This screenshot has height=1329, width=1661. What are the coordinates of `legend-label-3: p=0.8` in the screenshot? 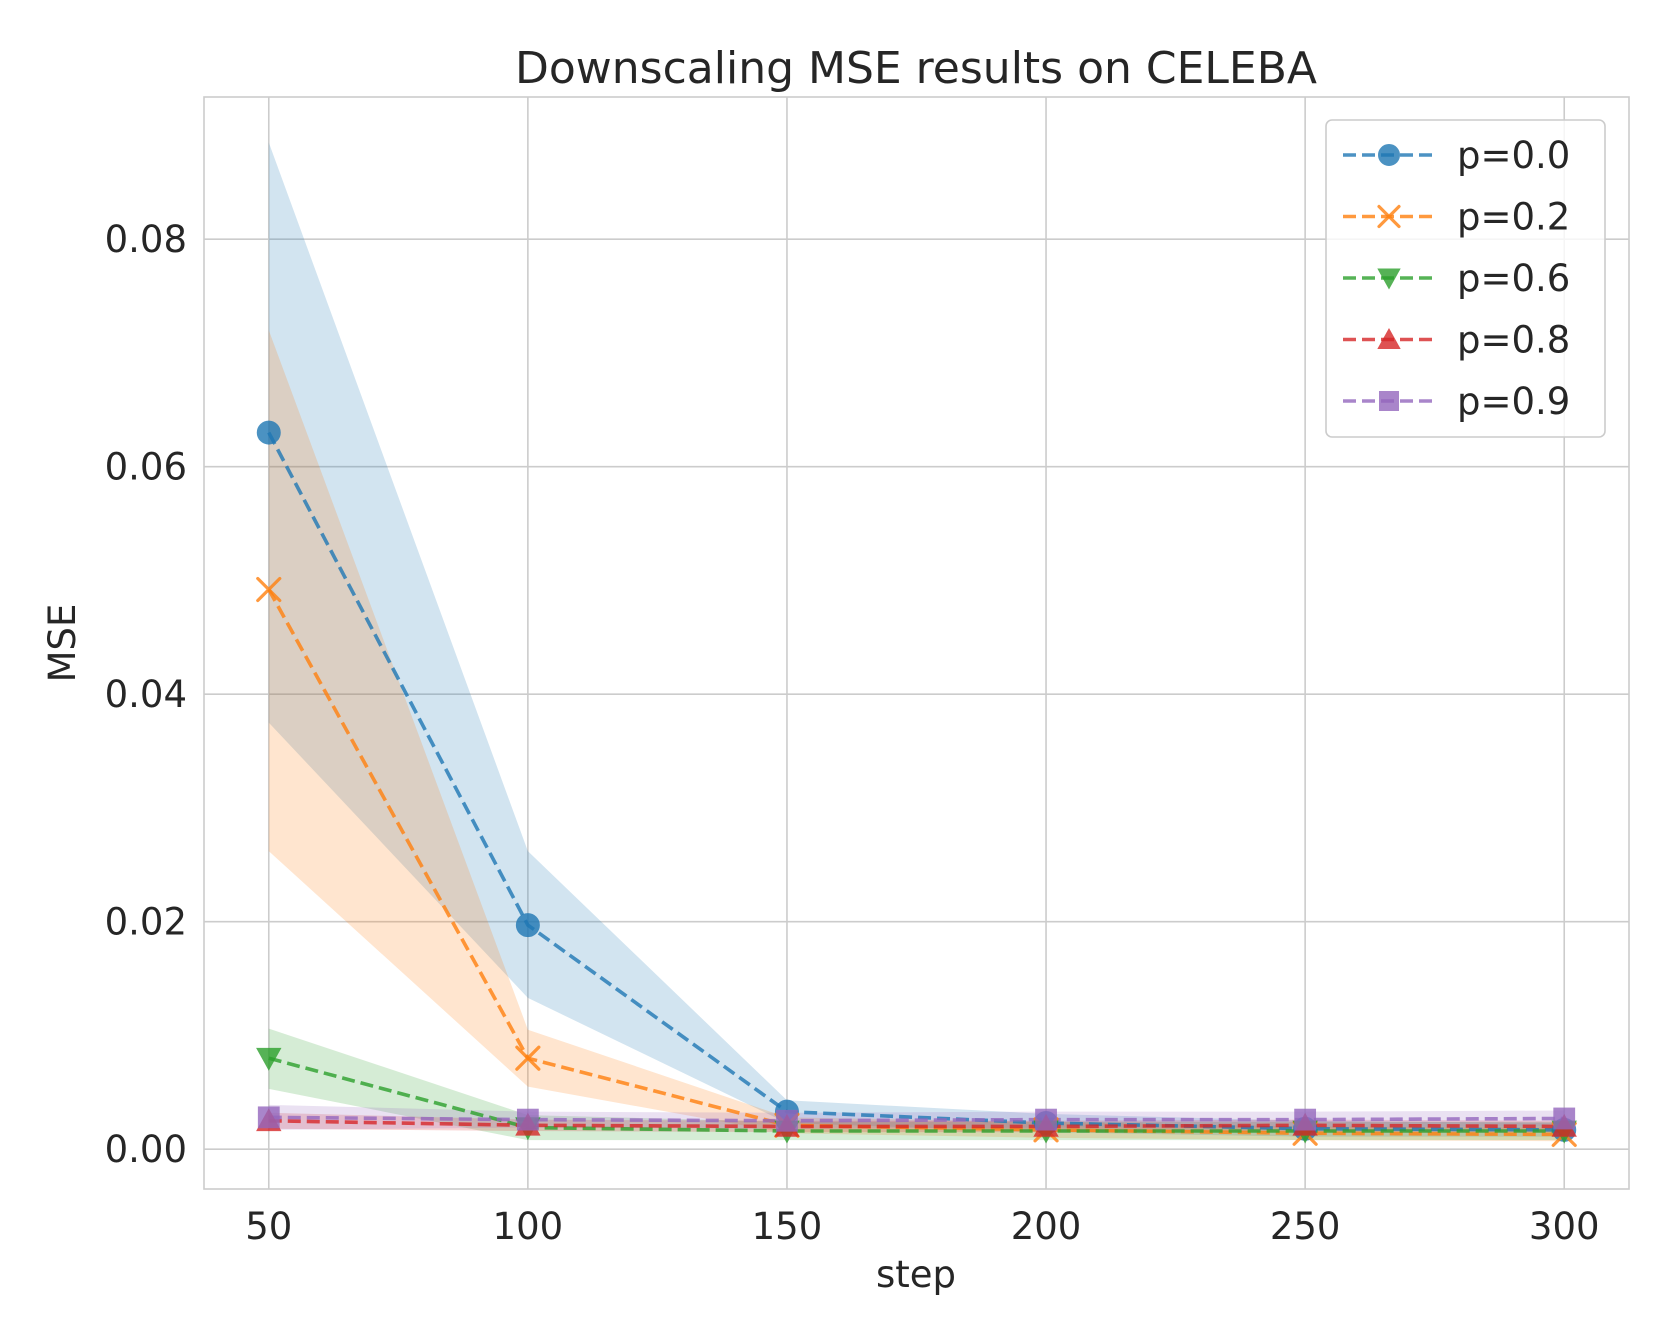 It's located at (1513, 340).